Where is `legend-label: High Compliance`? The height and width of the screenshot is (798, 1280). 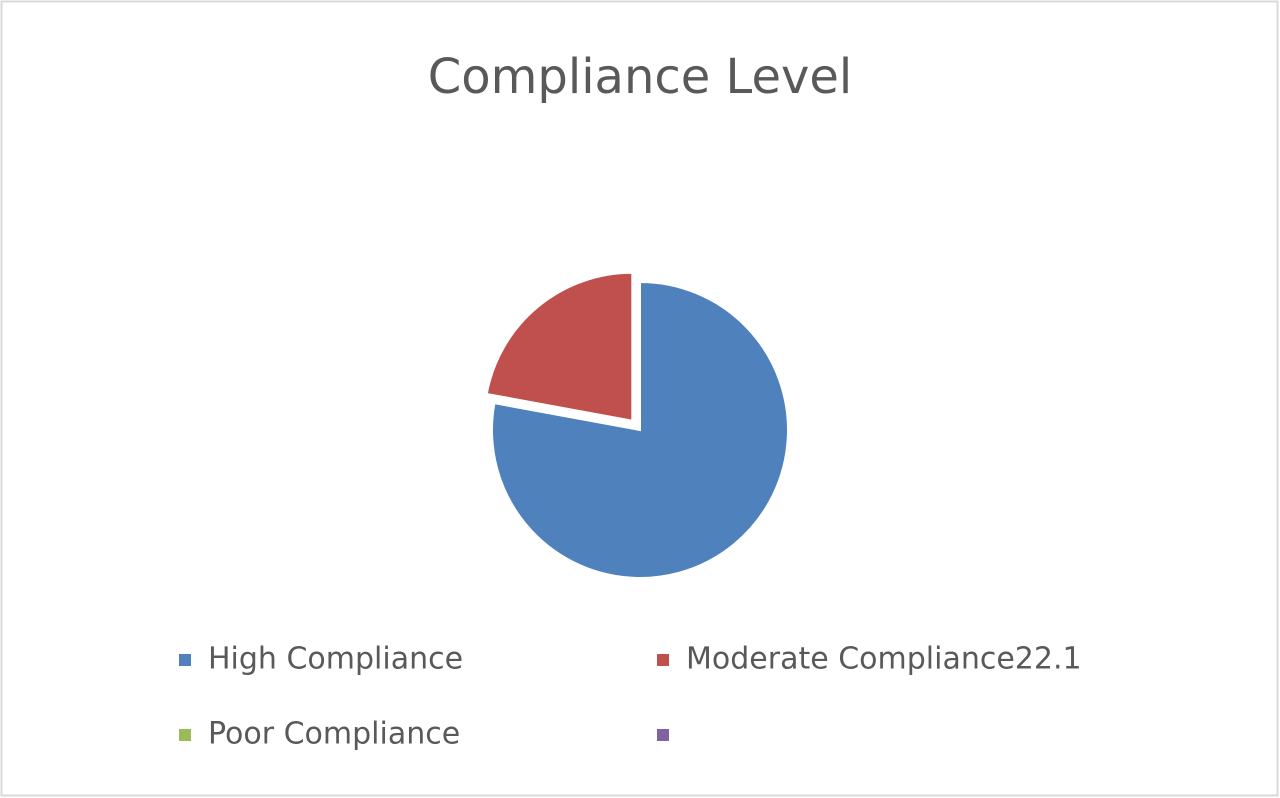 legend-label: High Compliance is located at coordinates (335, 659).